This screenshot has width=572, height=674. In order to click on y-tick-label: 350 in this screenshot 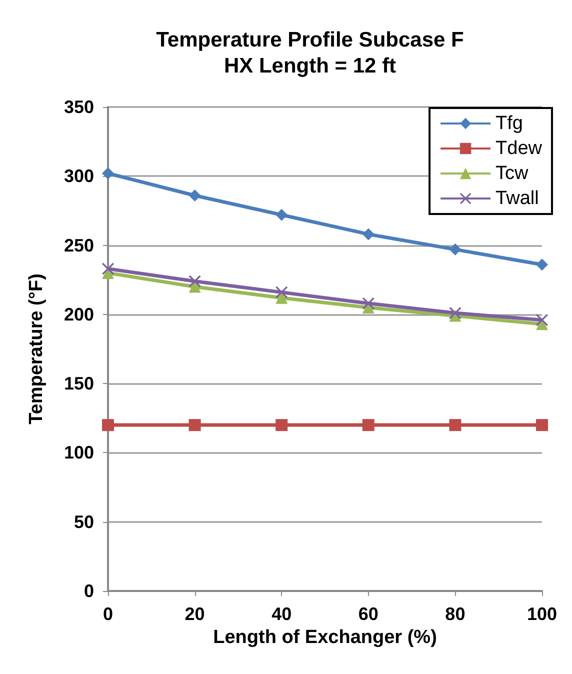, I will do `click(79, 107)`.